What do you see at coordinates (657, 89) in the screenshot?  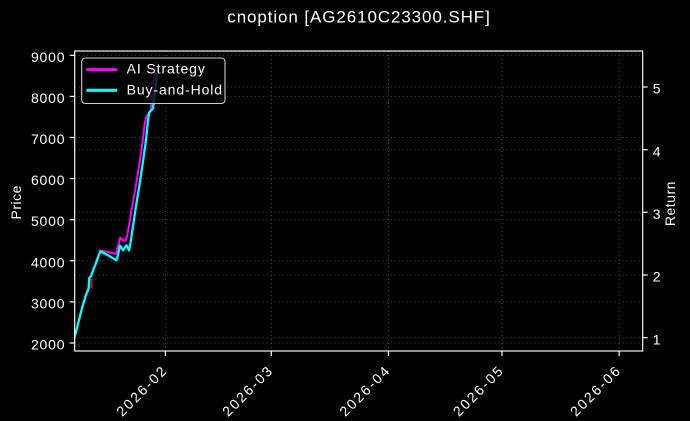 I see `svg-text: 5` at bounding box center [657, 89].